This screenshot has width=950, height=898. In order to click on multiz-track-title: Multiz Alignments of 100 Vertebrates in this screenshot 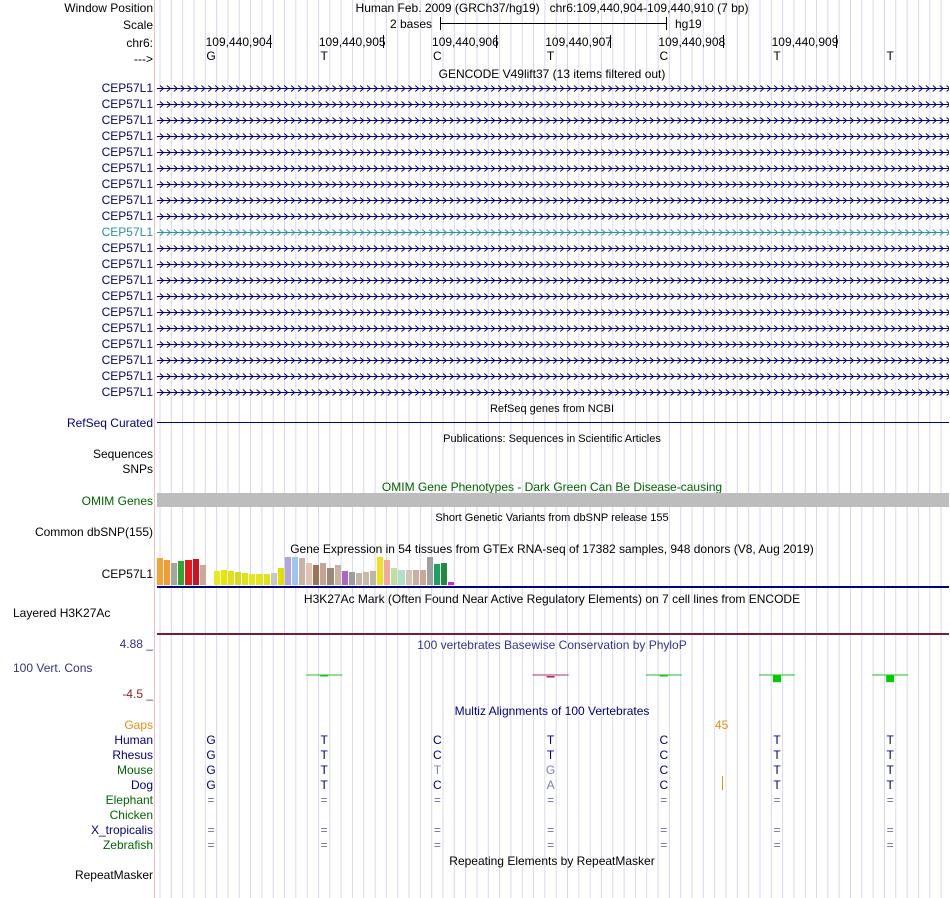, I will do `click(552, 711)`.